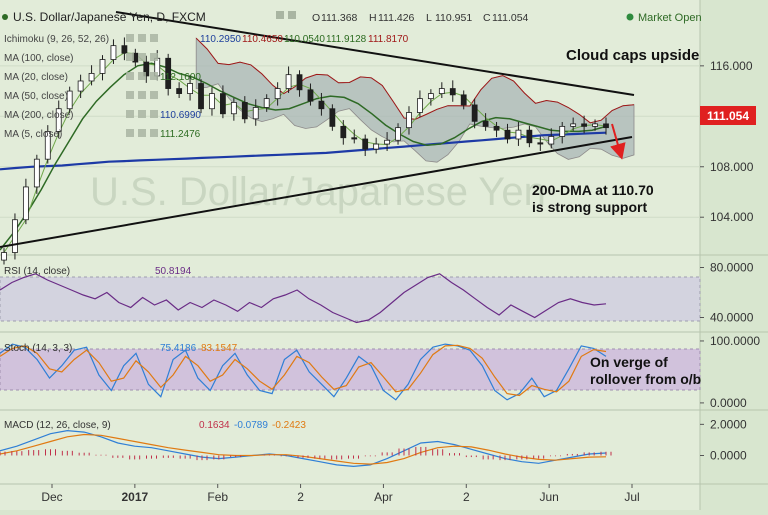  Describe the element at coordinates (670, 18) in the screenshot. I see `market-status: Market Open` at that location.